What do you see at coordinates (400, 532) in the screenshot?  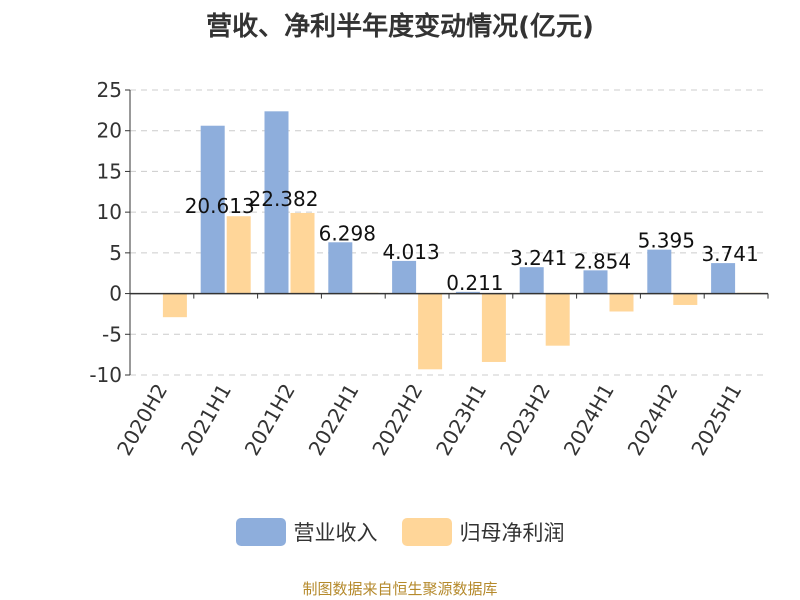 I see `legend: 营业收入 归母净利润` at bounding box center [400, 532].